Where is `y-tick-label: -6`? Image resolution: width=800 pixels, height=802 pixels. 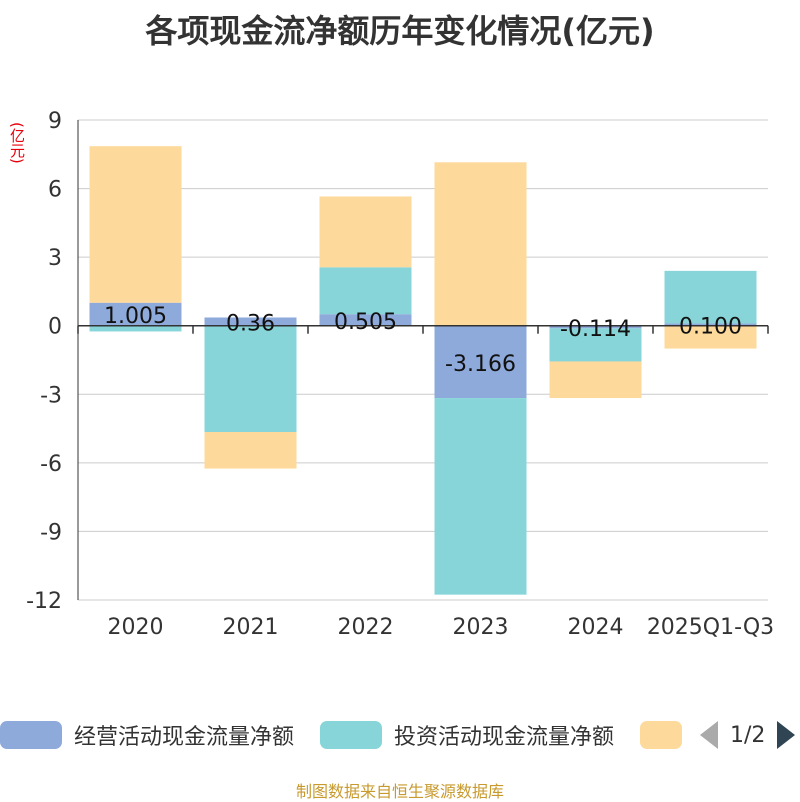 y-tick-label: -6 is located at coordinates (51, 464).